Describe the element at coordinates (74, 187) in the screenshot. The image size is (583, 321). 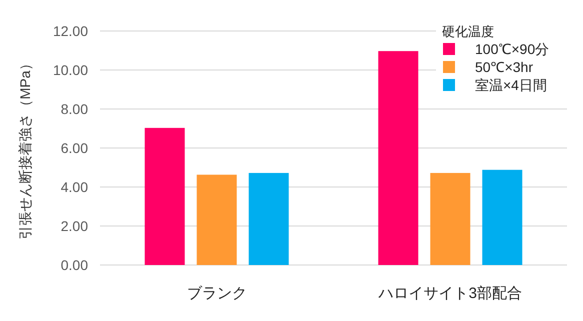
I see `y-tick-label: 4.00` at that location.